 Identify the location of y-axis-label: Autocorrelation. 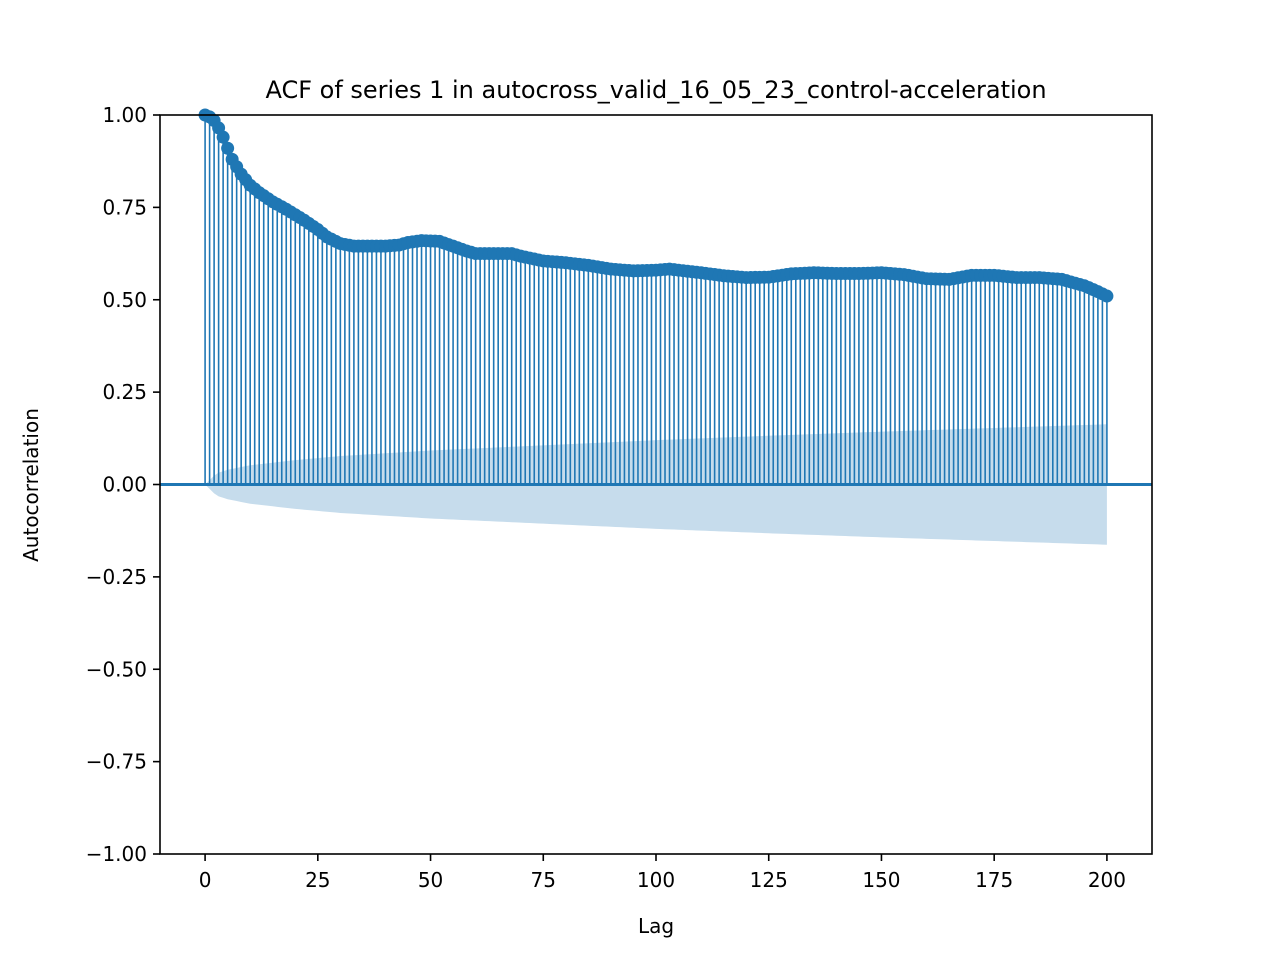
(31, 485).